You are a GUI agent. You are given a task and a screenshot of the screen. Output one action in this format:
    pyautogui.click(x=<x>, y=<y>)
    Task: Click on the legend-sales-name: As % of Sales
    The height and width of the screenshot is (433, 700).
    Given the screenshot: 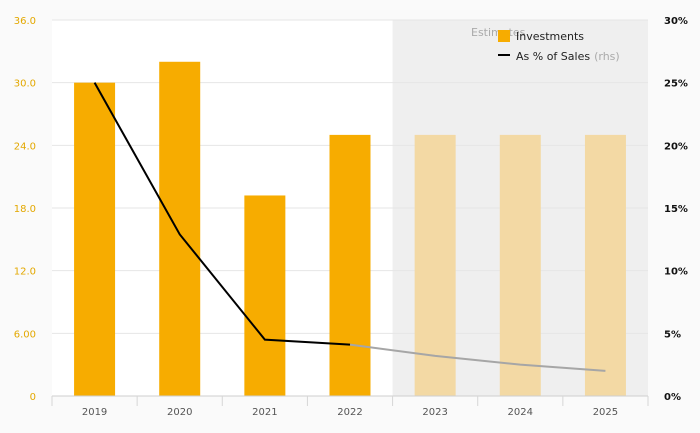 What is the action you would take?
    pyautogui.click(x=553, y=56)
    